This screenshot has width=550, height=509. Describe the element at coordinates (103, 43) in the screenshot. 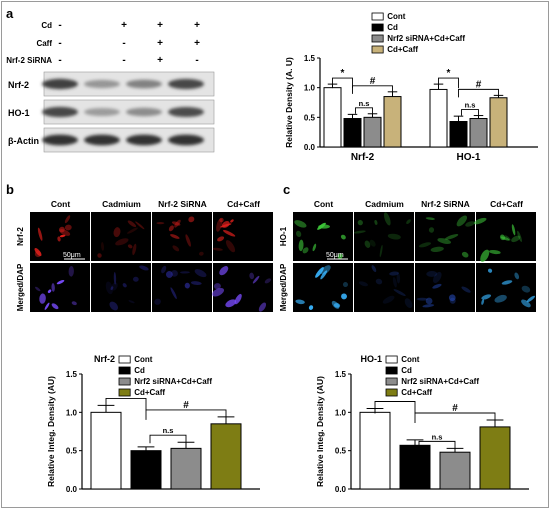

I see `blot-treatment-table: Cd - + + +Caff - - + +Nrf-2 SiRNA - - + -` at that location.